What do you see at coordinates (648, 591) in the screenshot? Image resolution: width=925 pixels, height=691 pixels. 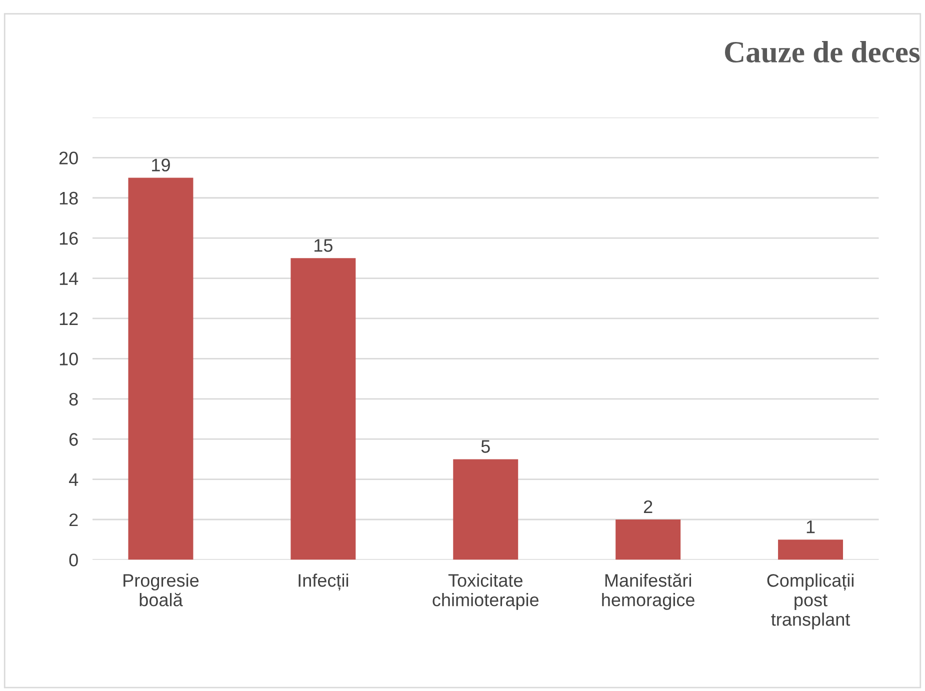 I see `x-tick-label: Manifestări hemoragice` at bounding box center [648, 591].